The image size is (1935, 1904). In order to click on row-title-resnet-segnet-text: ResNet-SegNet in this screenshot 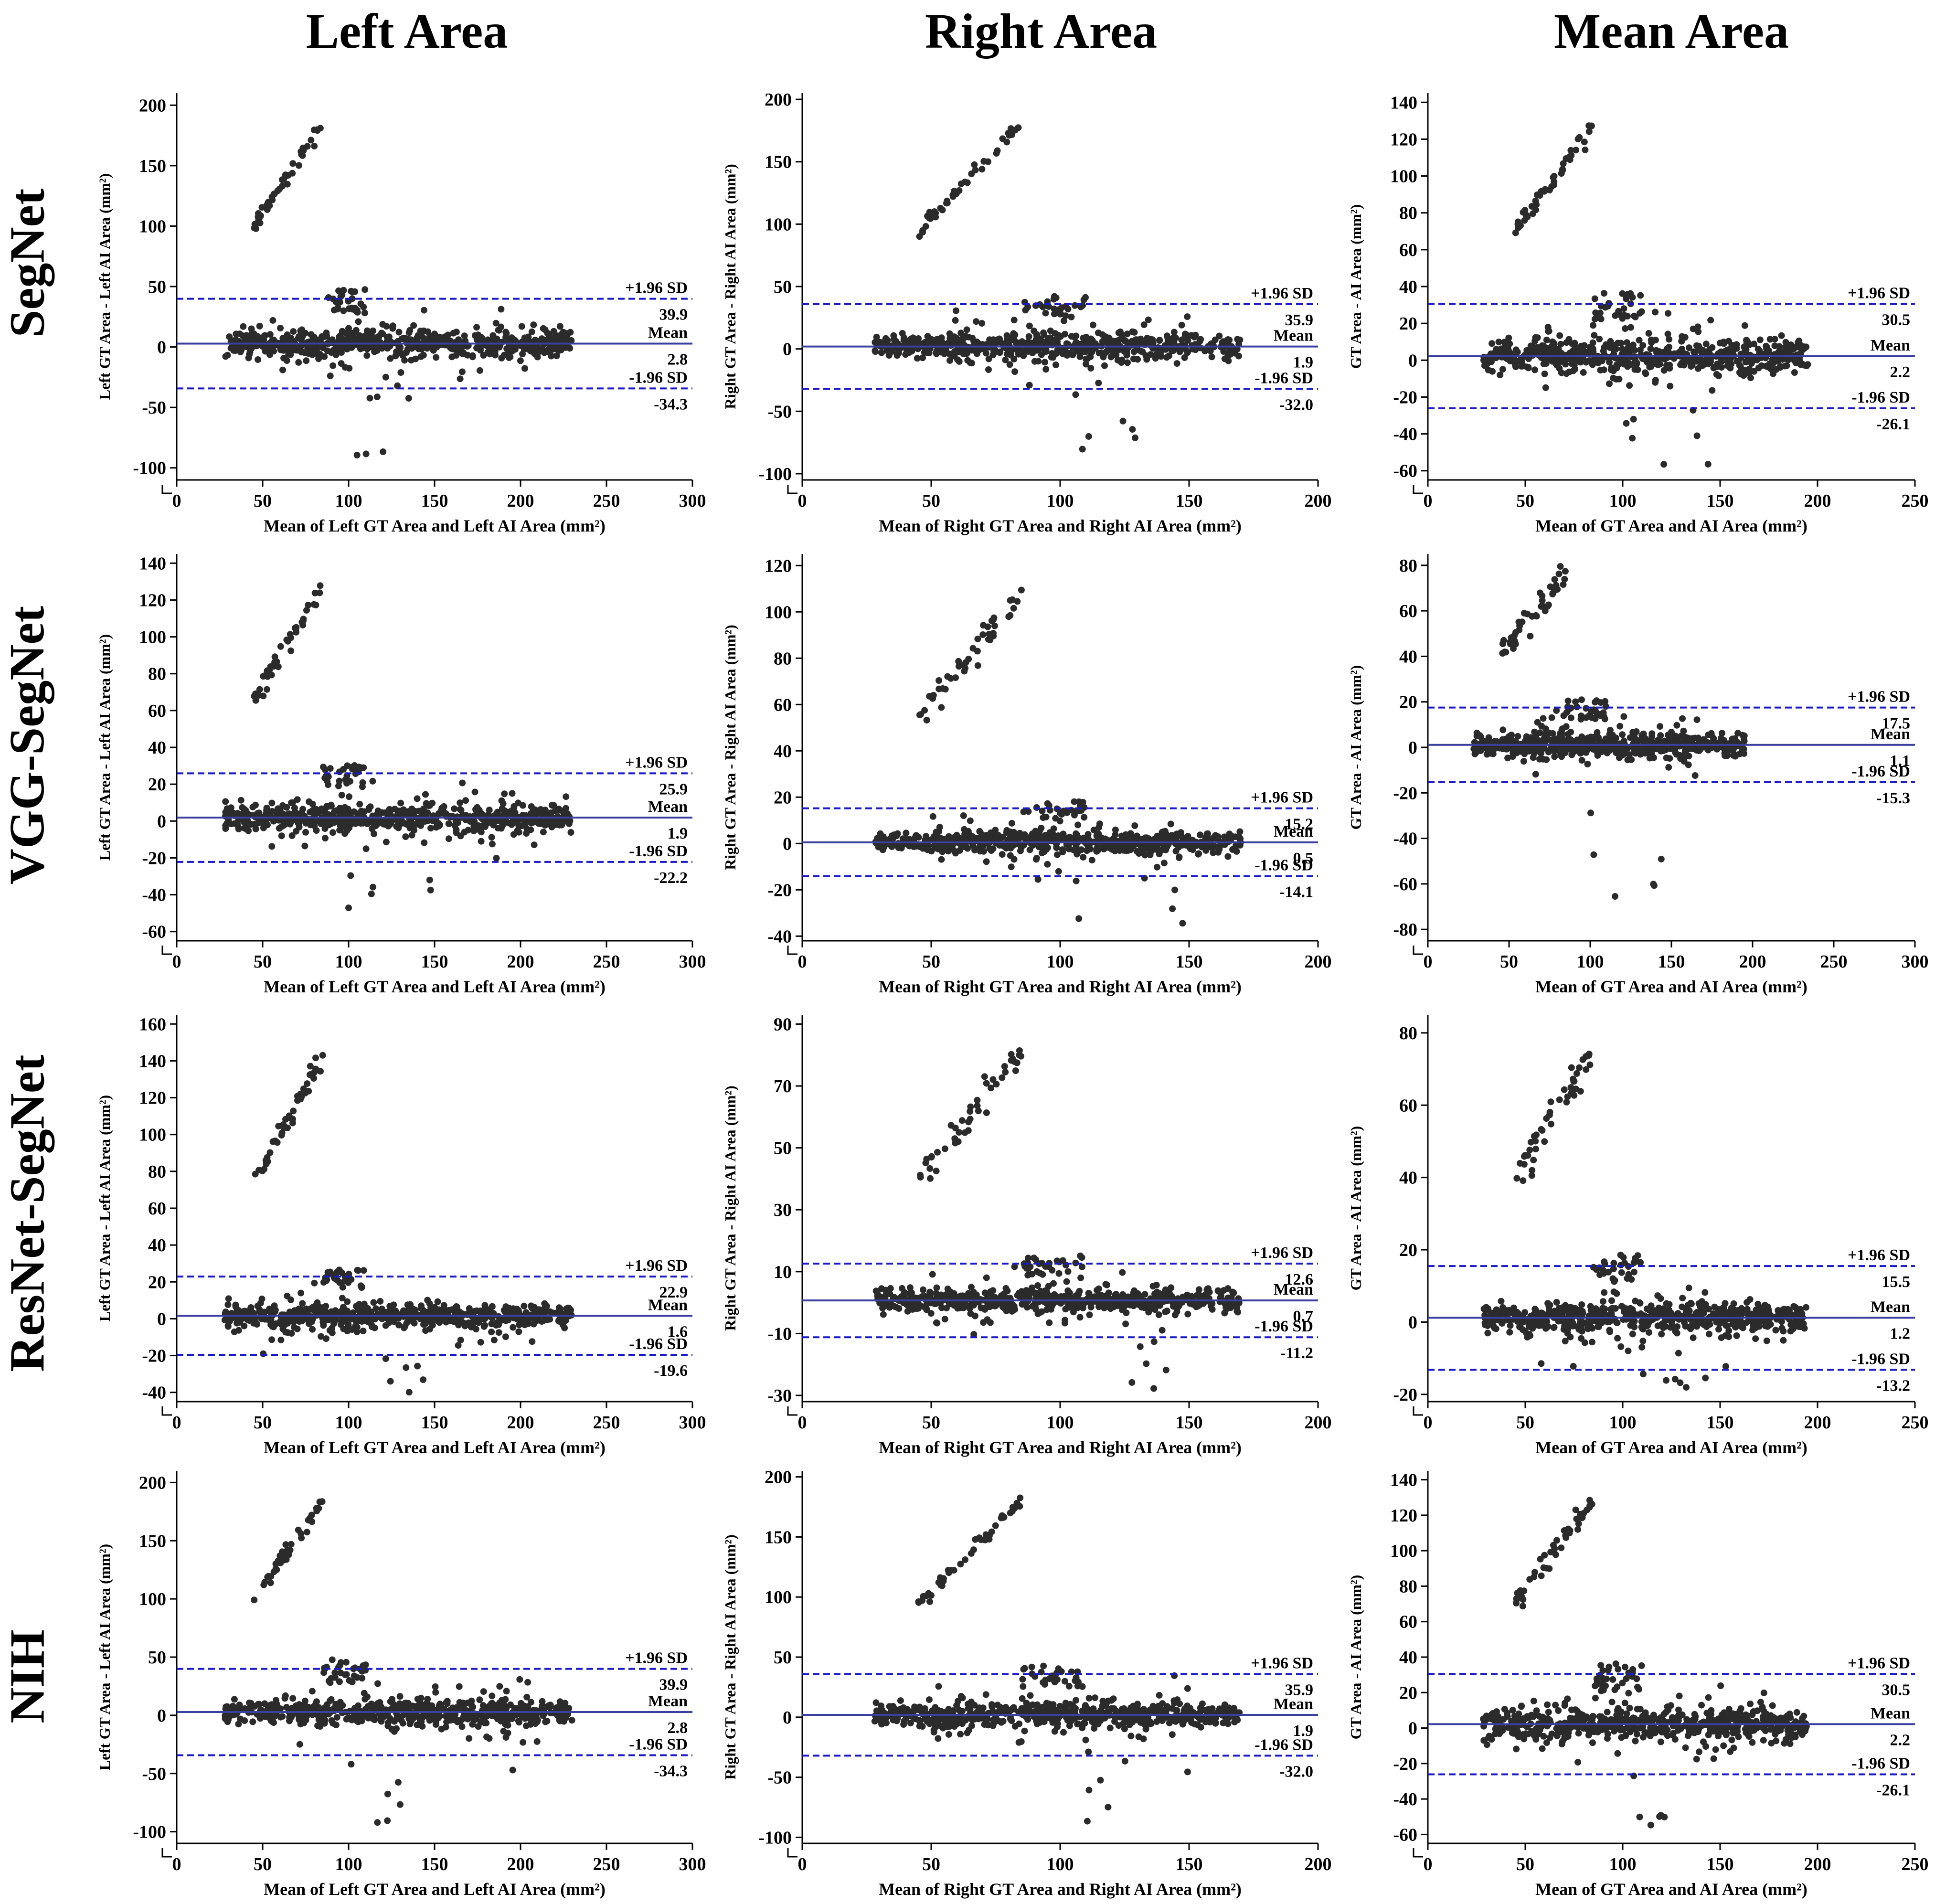, I will do `click(27, 1213)`.